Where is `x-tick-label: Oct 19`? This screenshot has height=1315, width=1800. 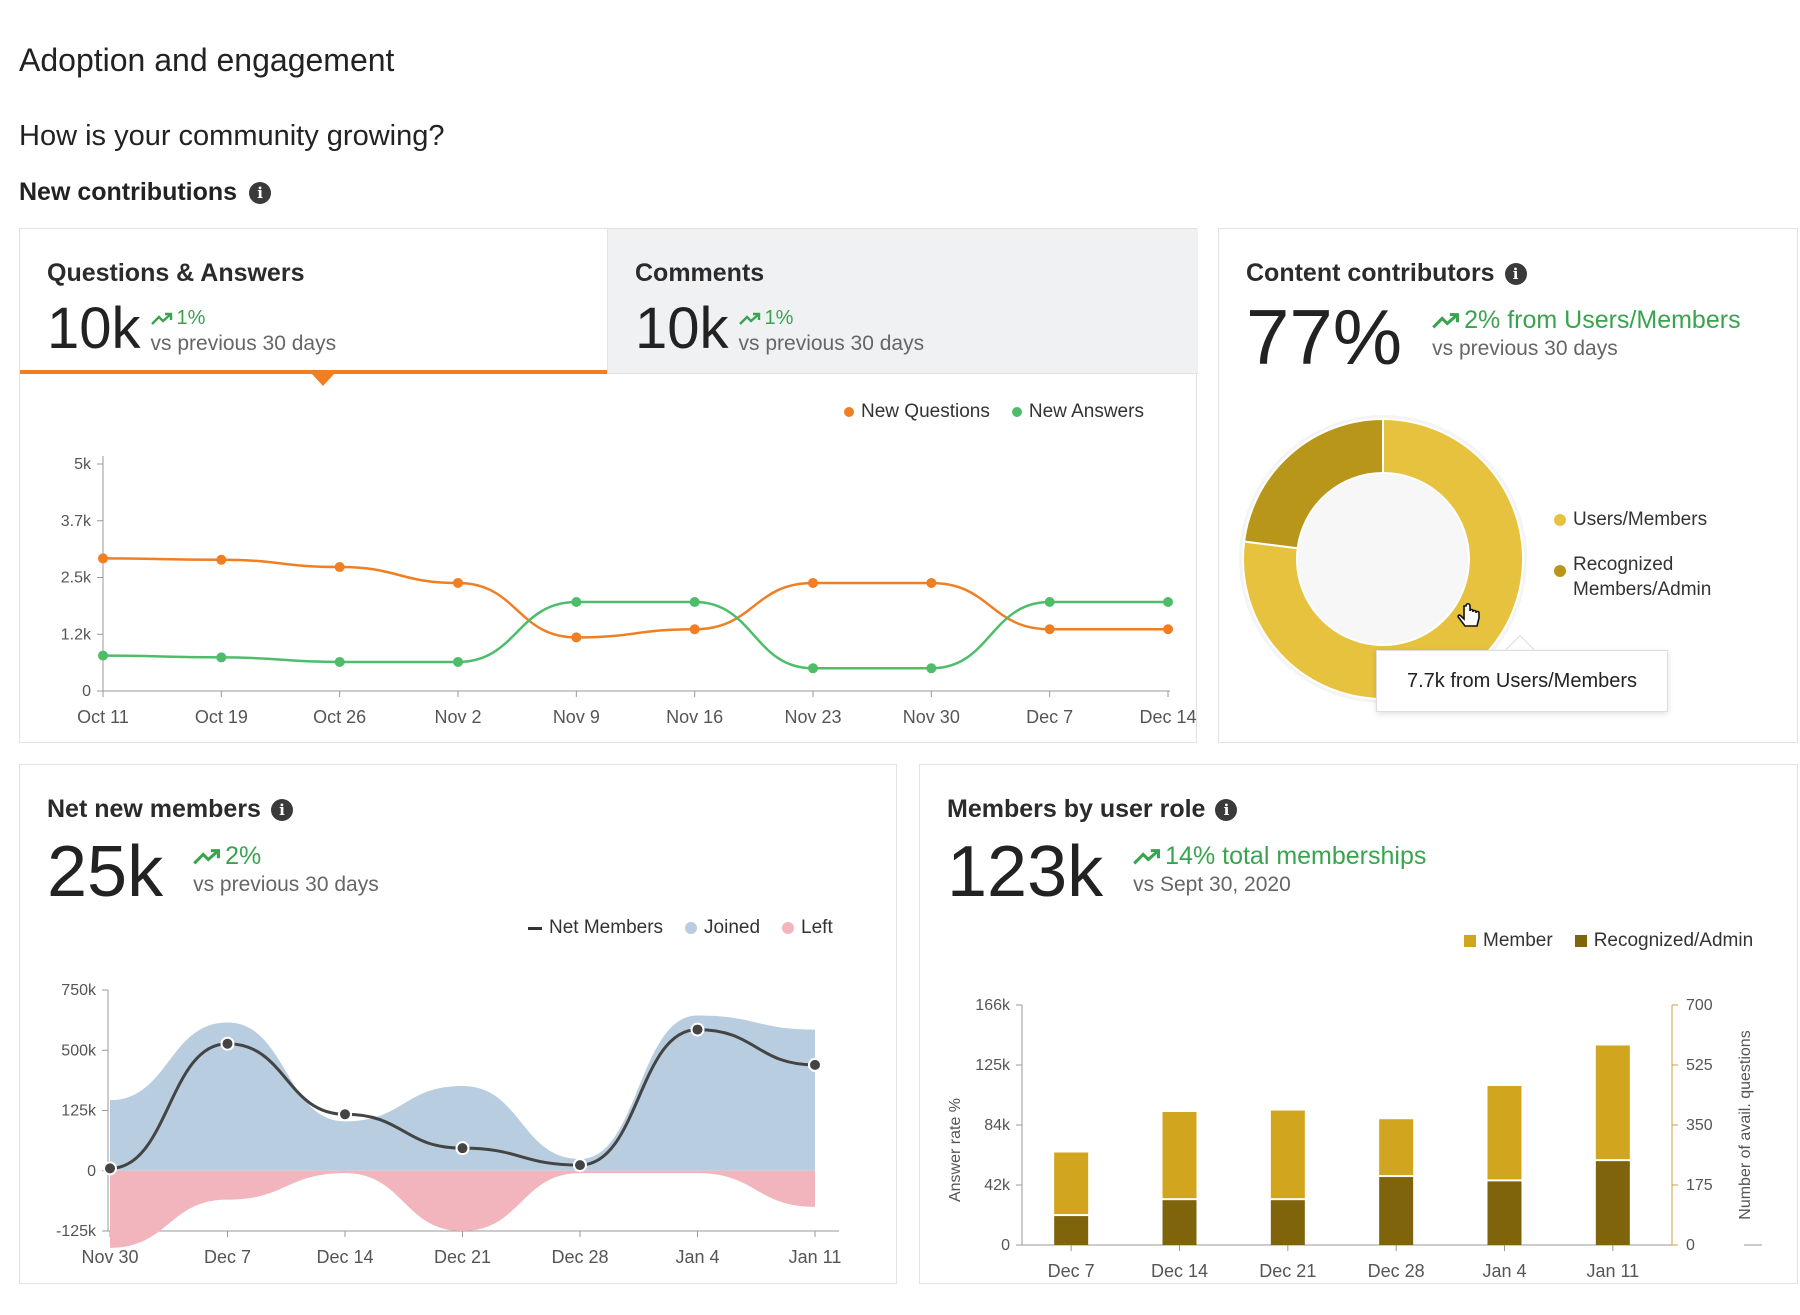 x-tick-label: Oct 19 is located at coordinates (221, 717).